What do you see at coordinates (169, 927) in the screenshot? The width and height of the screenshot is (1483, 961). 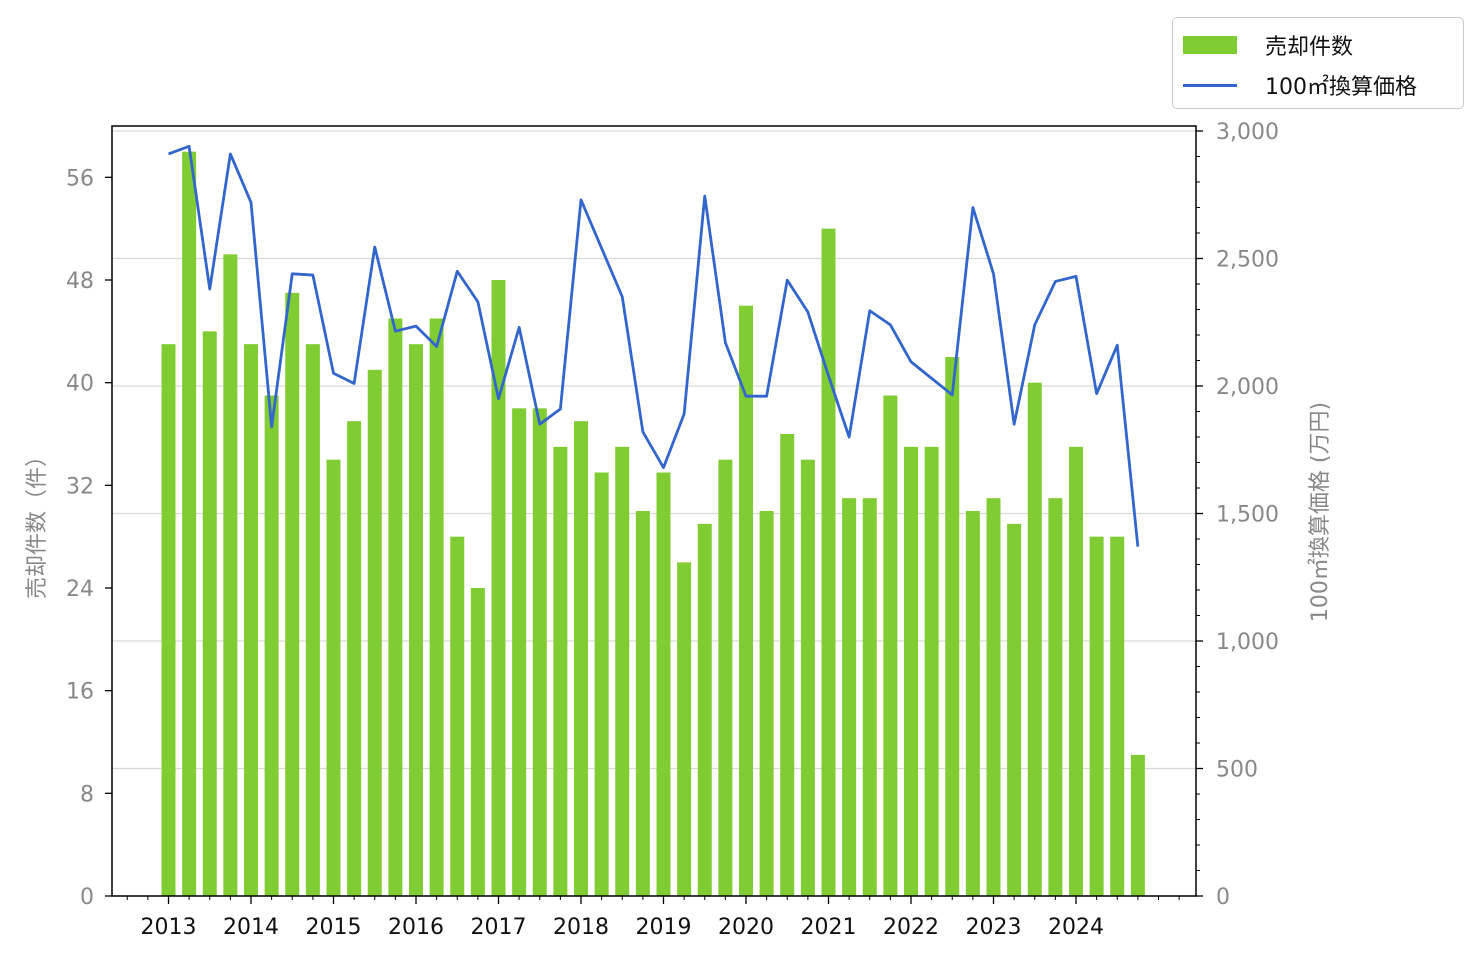 I see `x-tick-label: 2013` at bounding box center [169, 927].